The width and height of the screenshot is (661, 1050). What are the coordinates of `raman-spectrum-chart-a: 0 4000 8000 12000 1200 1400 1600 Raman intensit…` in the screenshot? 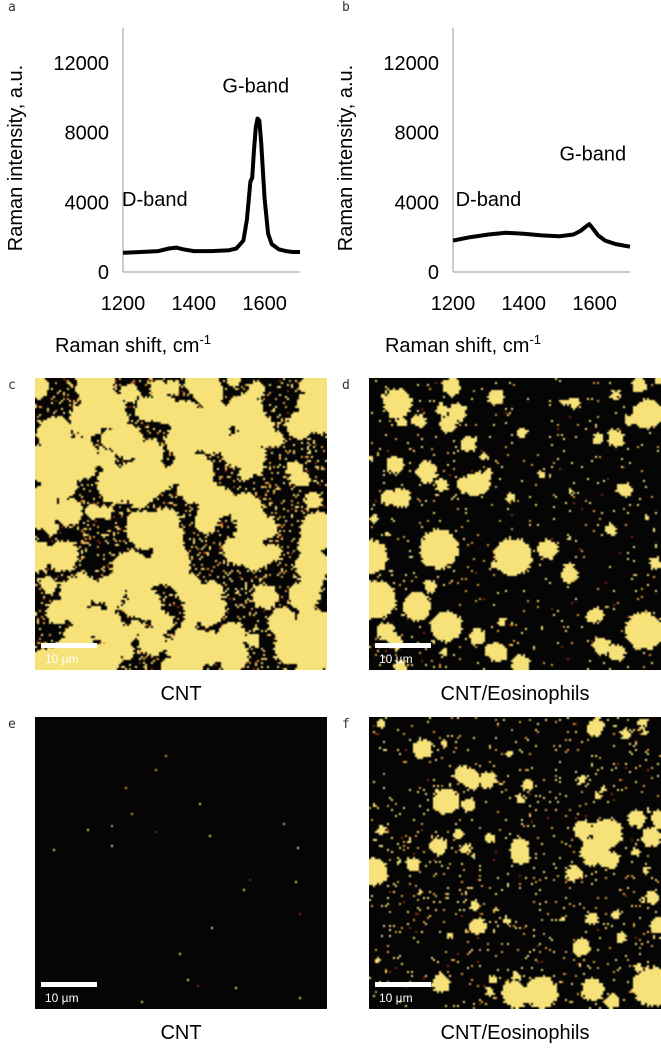 It's located at (152, 192).